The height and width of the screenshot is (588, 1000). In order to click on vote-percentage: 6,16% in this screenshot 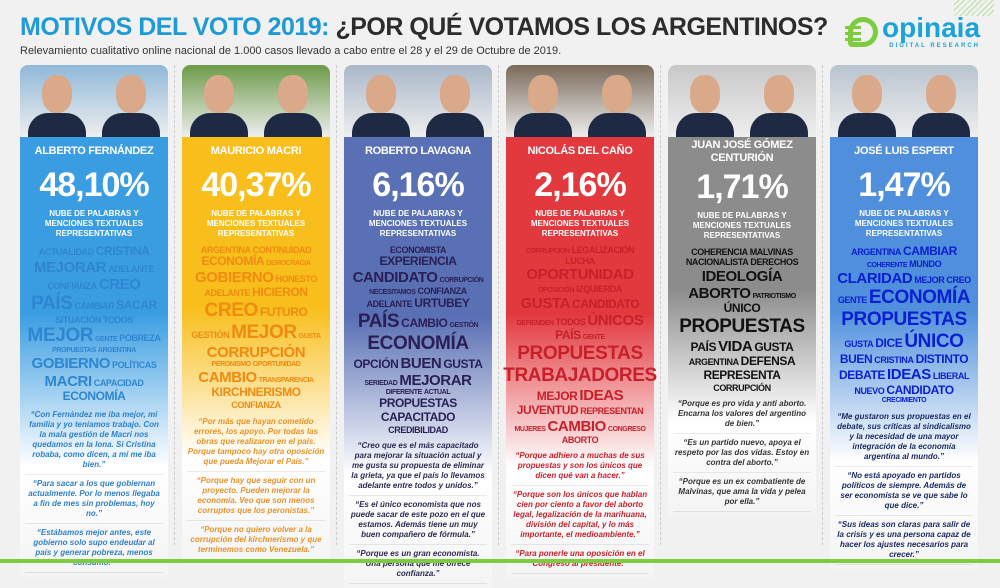, I will do `click(418, 185)`.